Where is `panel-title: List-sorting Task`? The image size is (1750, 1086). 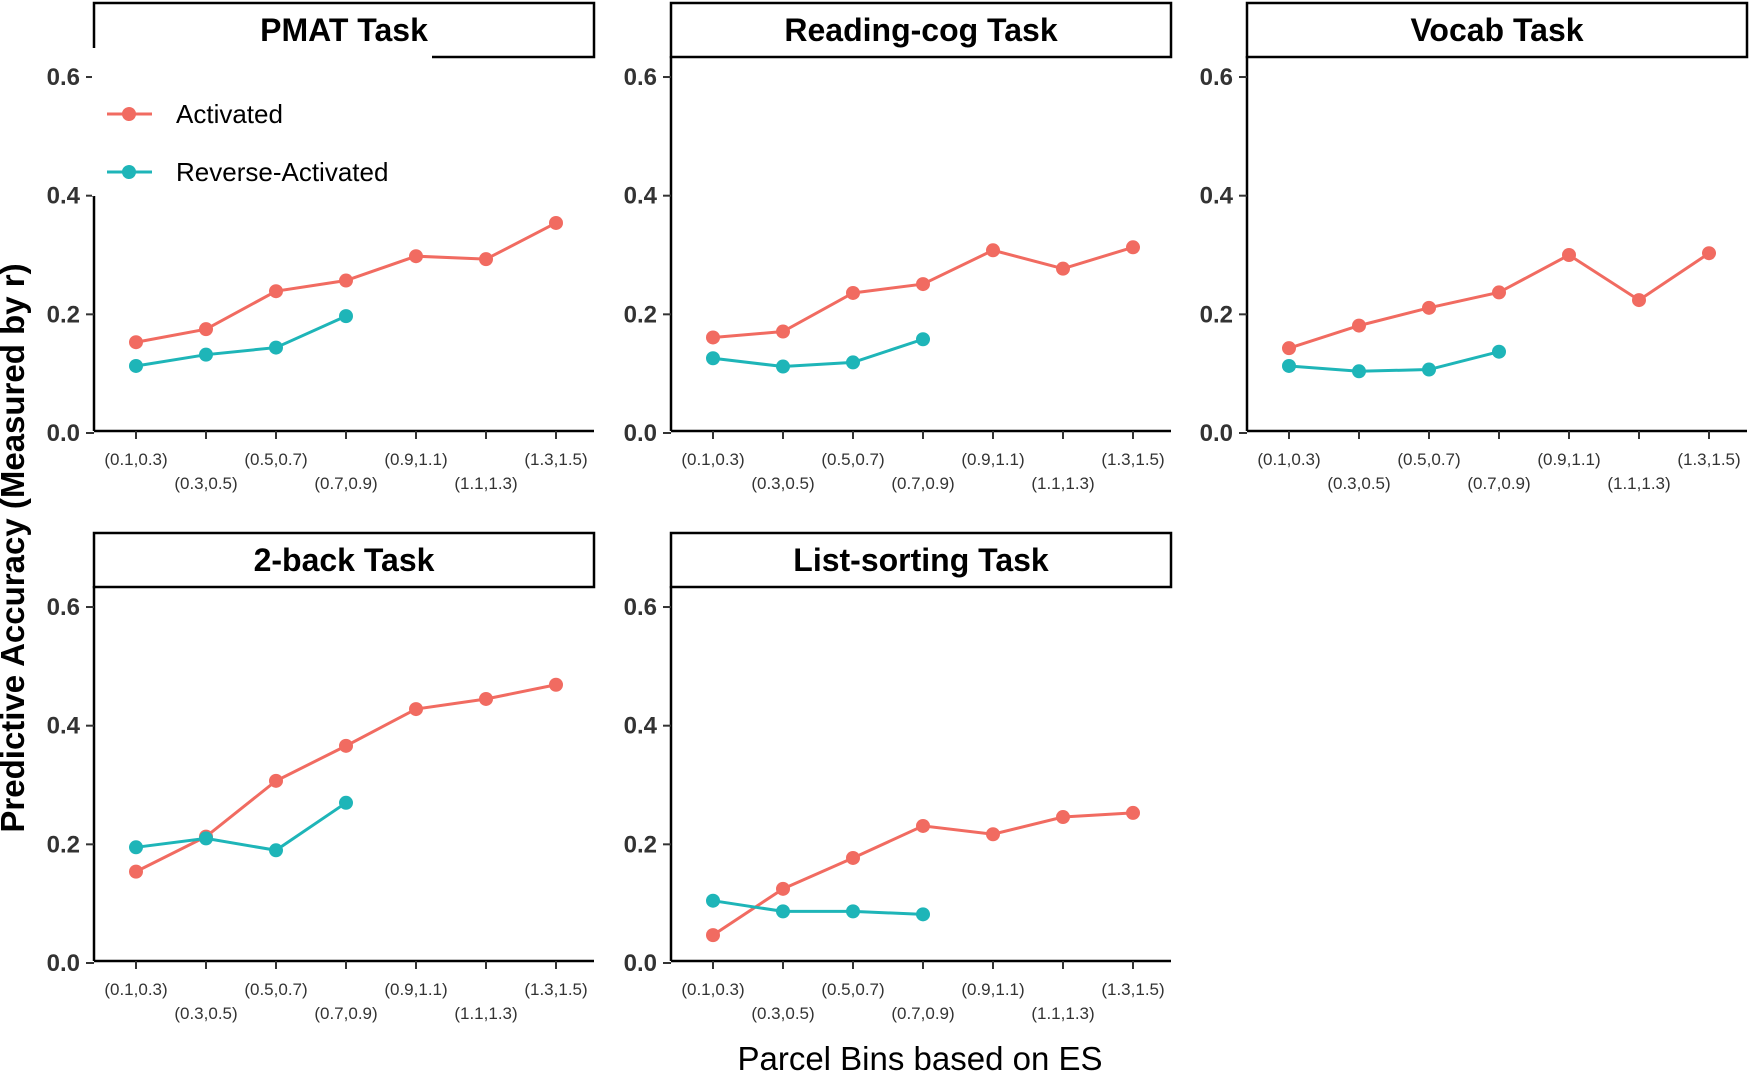
panel-title: List-sorting Task is located at coordinates (921, 560).